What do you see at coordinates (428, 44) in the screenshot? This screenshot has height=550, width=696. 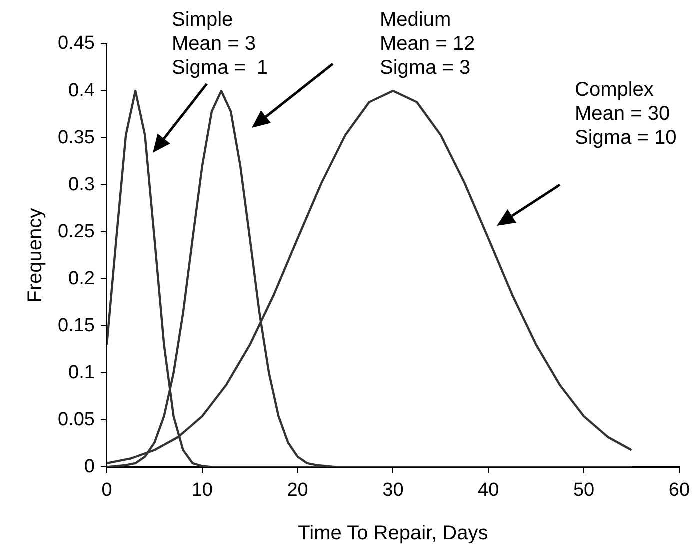 I see `annotation: Medium Mean = 12 Sigma = 3` at bounding box center [428, 44].